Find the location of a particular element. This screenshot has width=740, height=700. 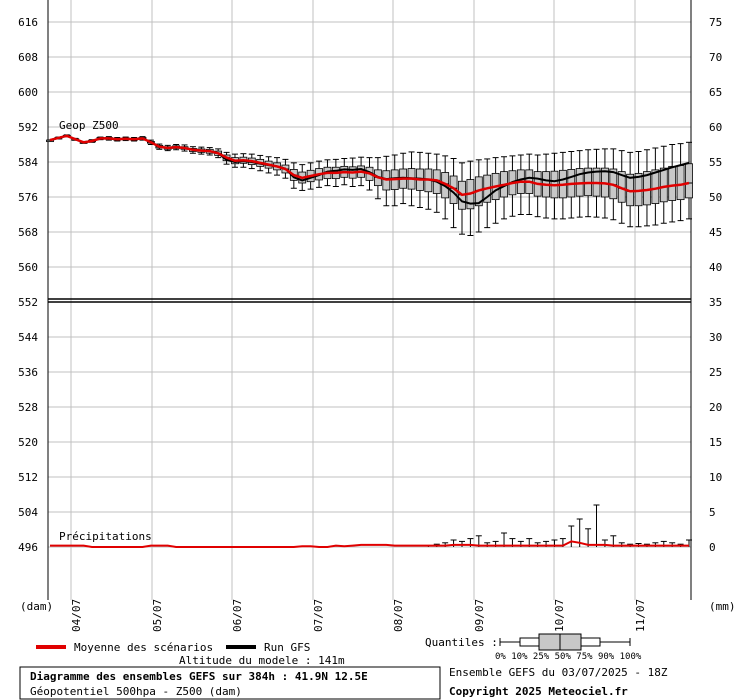

left-tick-label: 520 is located at coordinates (28, 442).